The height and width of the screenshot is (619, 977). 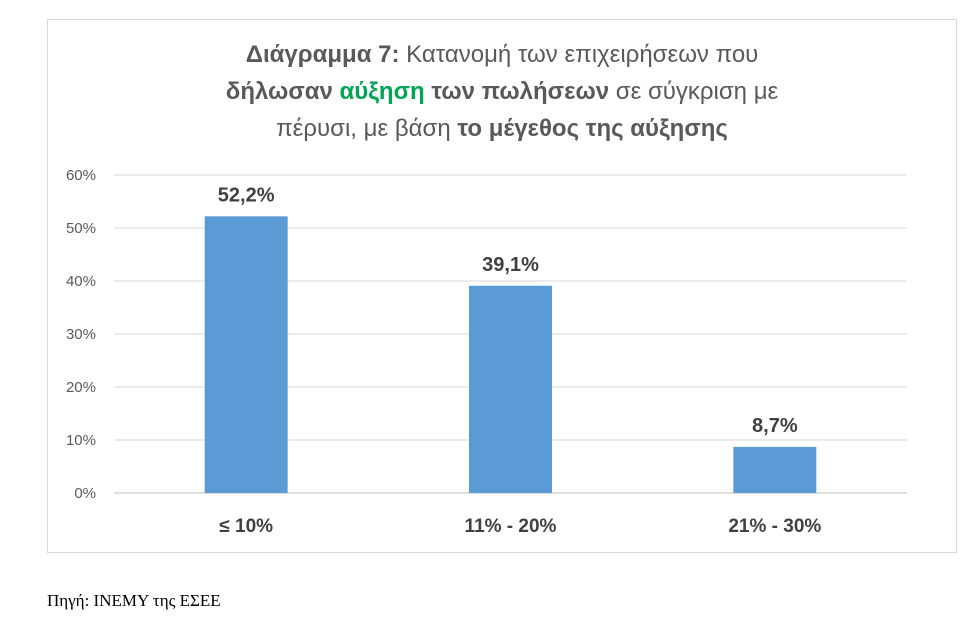 What do you see at coordinates (694, 91) in the screenshot?
I see `chart-title-text: σε σύγκριση με` at bounding box center [694, 91].